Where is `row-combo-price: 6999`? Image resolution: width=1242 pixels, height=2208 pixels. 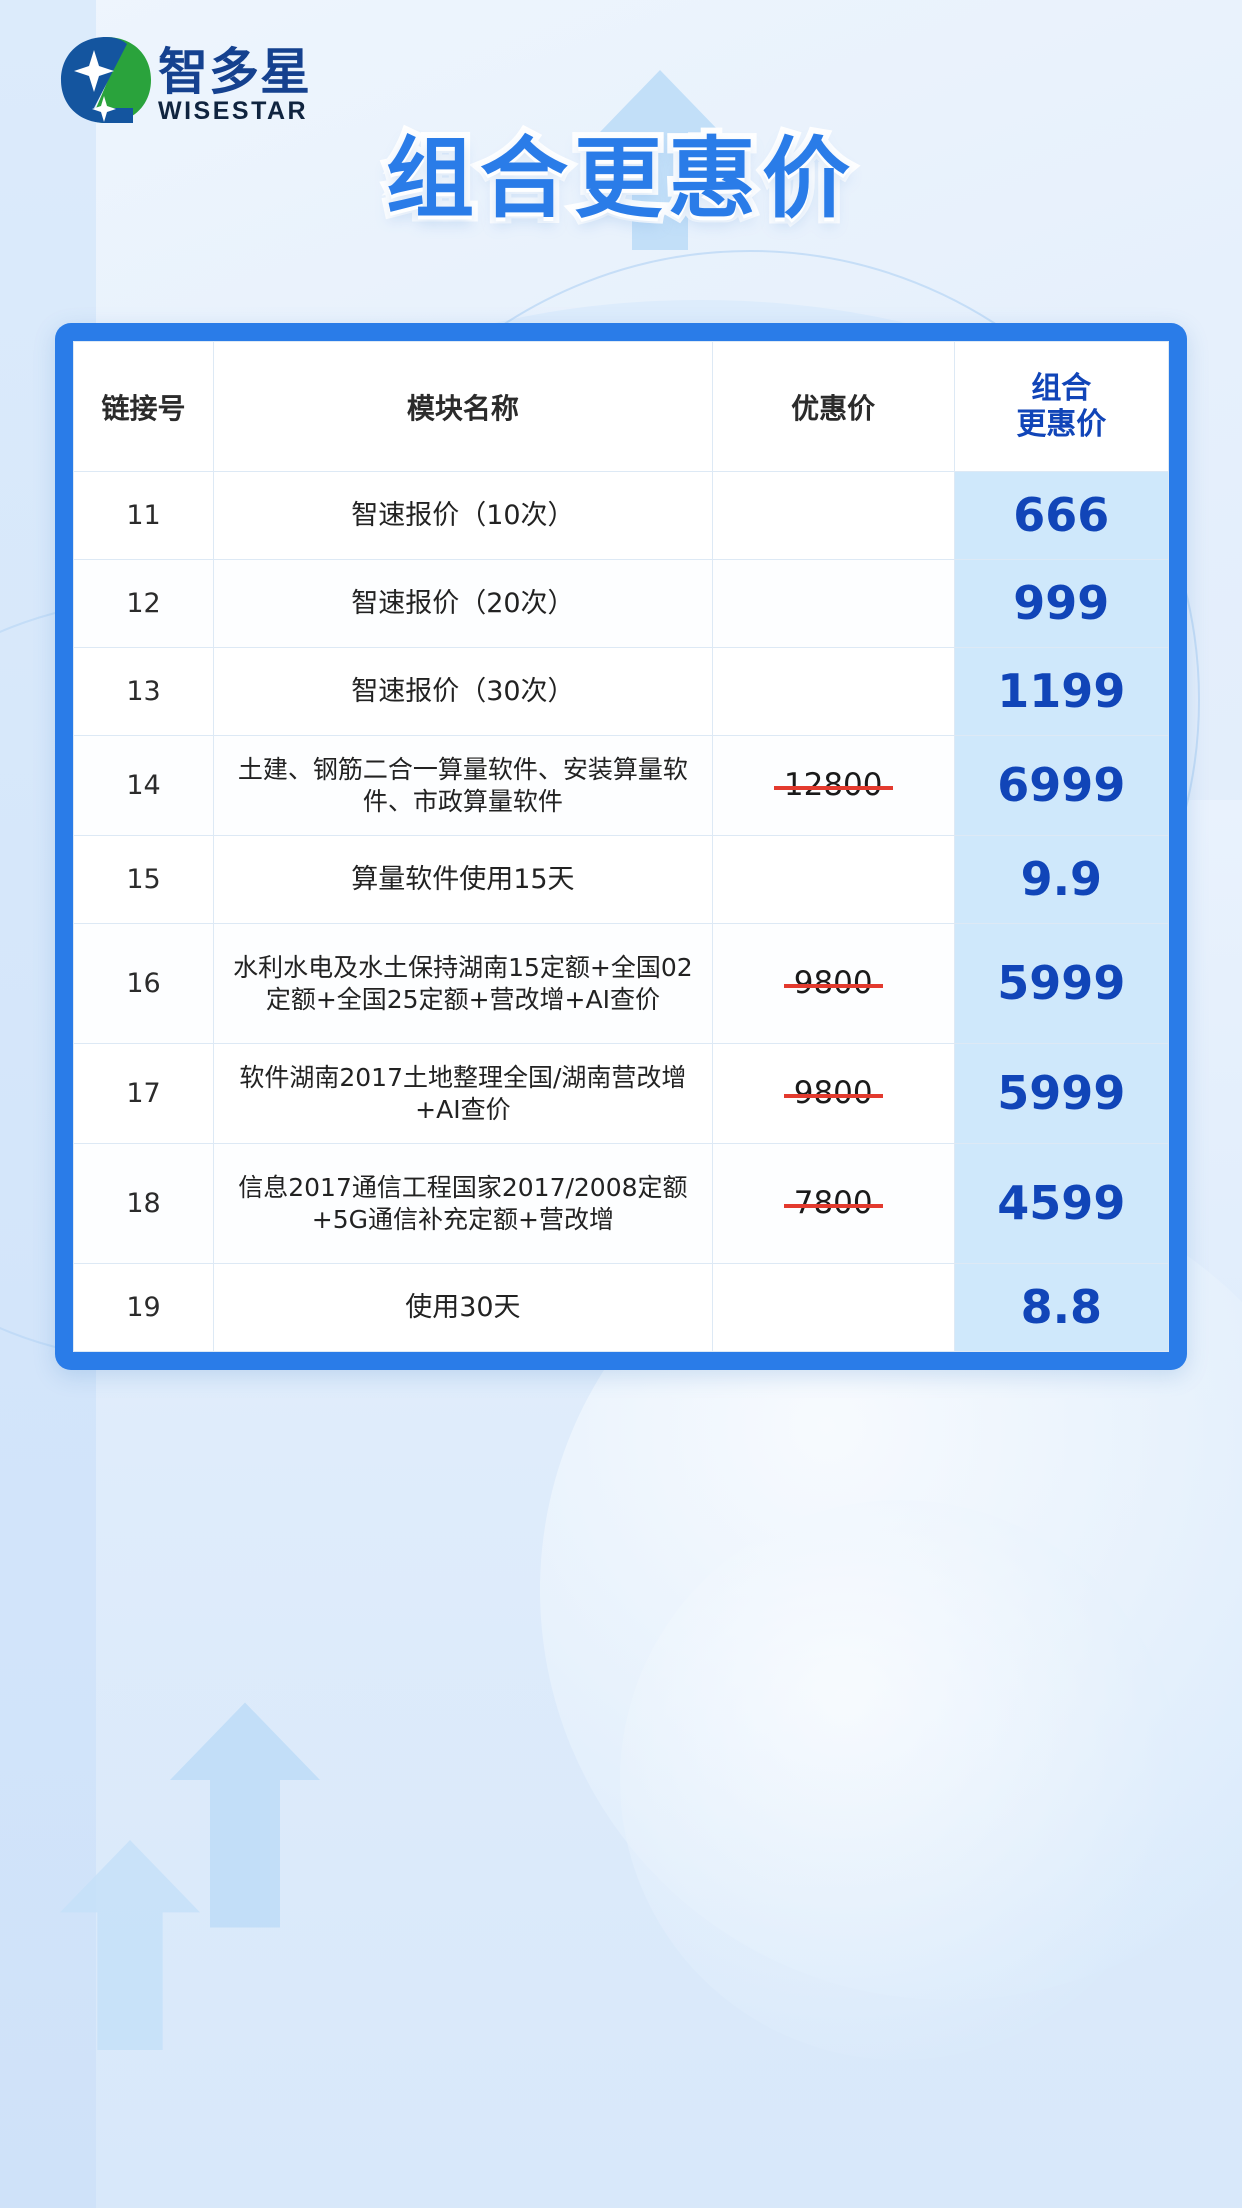
row-combo-price: 6999 is located at coordinates (1061, 785).